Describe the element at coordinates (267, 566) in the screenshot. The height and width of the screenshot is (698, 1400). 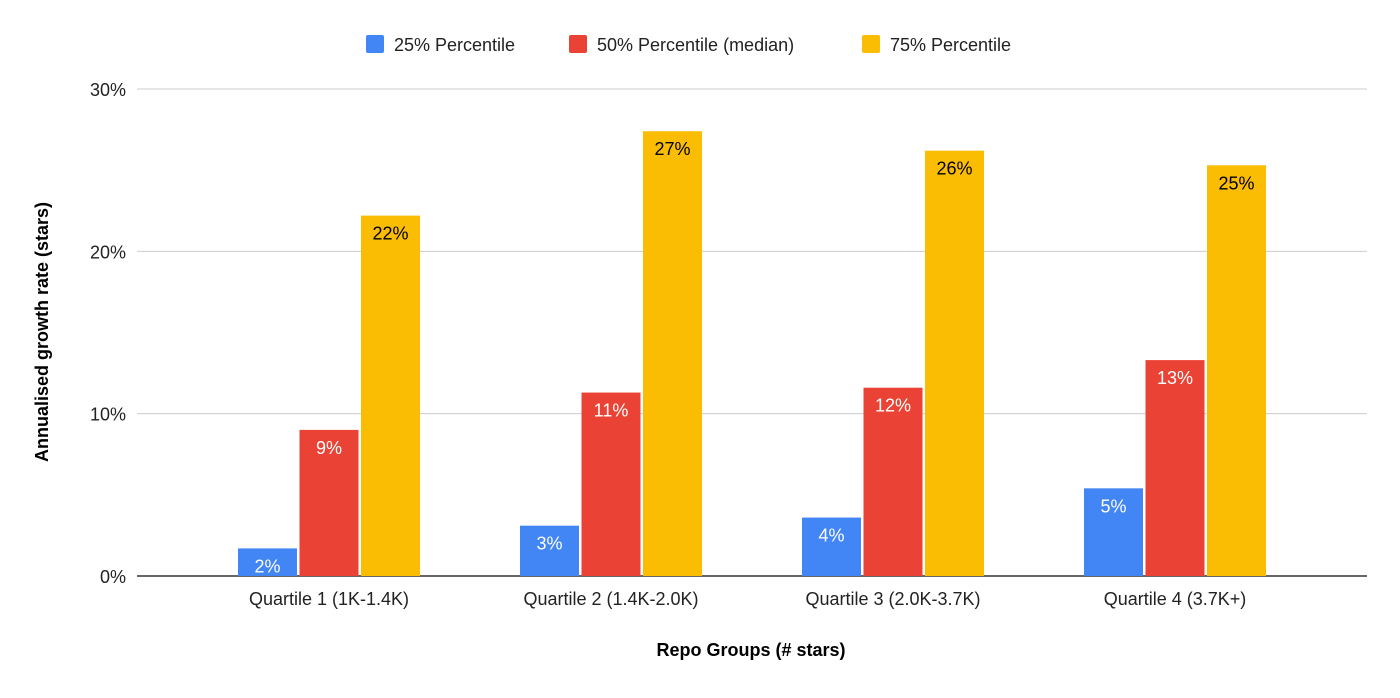
I see `data-label: 2%` at that location.